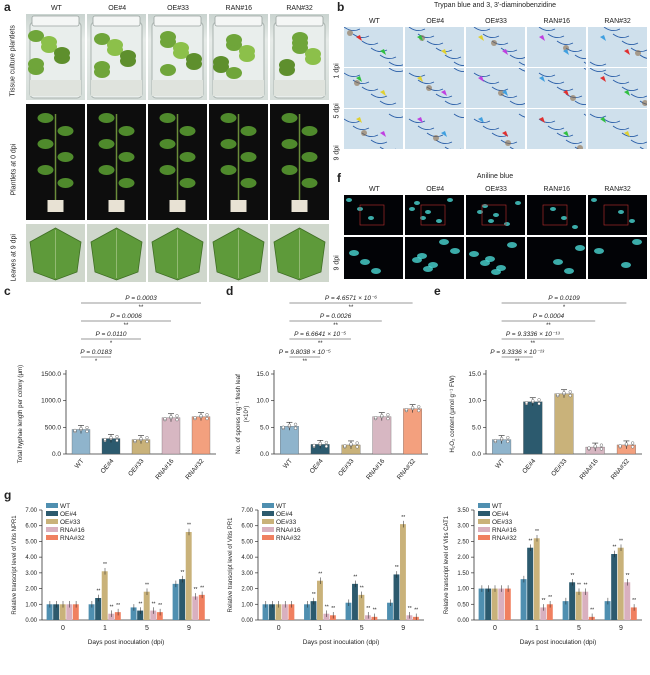  I want to click on bar-oe33-dpi1, so click(536, 579).